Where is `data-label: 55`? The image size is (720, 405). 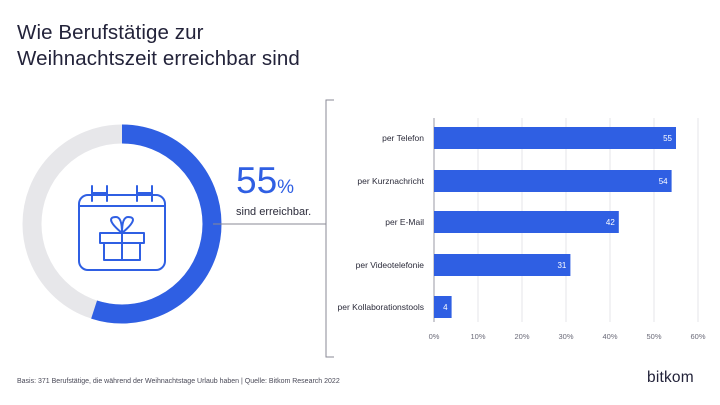
data-label: 55 is located at coordinates (667, 138).